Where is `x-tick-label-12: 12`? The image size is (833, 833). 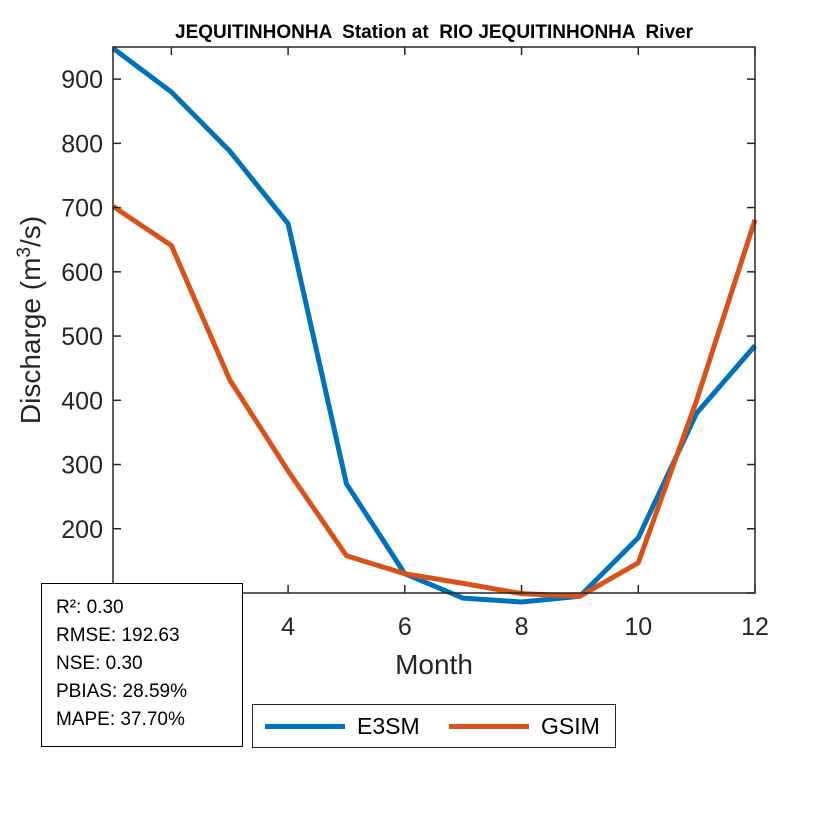 x-tick-label-12: 12 is located at coordinates (755, 627).